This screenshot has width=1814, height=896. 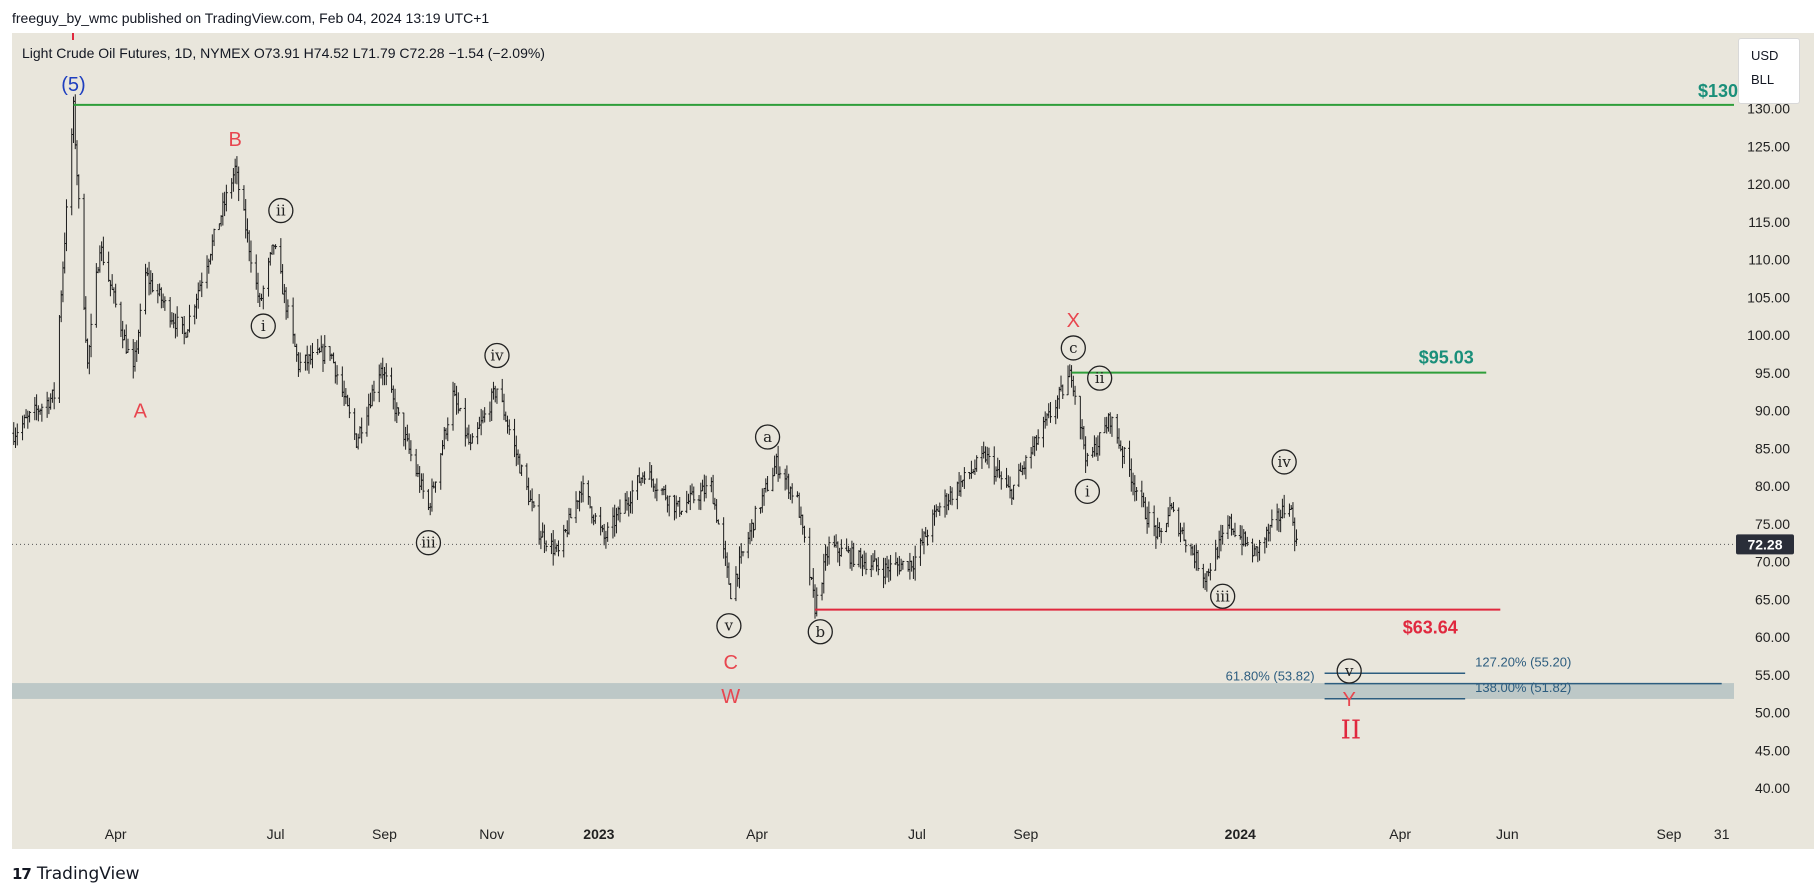 What do you see at coordinates (276, 834) in the screenshot?
I see `x-tick-label: Jul` at bounding box center [276, 834].